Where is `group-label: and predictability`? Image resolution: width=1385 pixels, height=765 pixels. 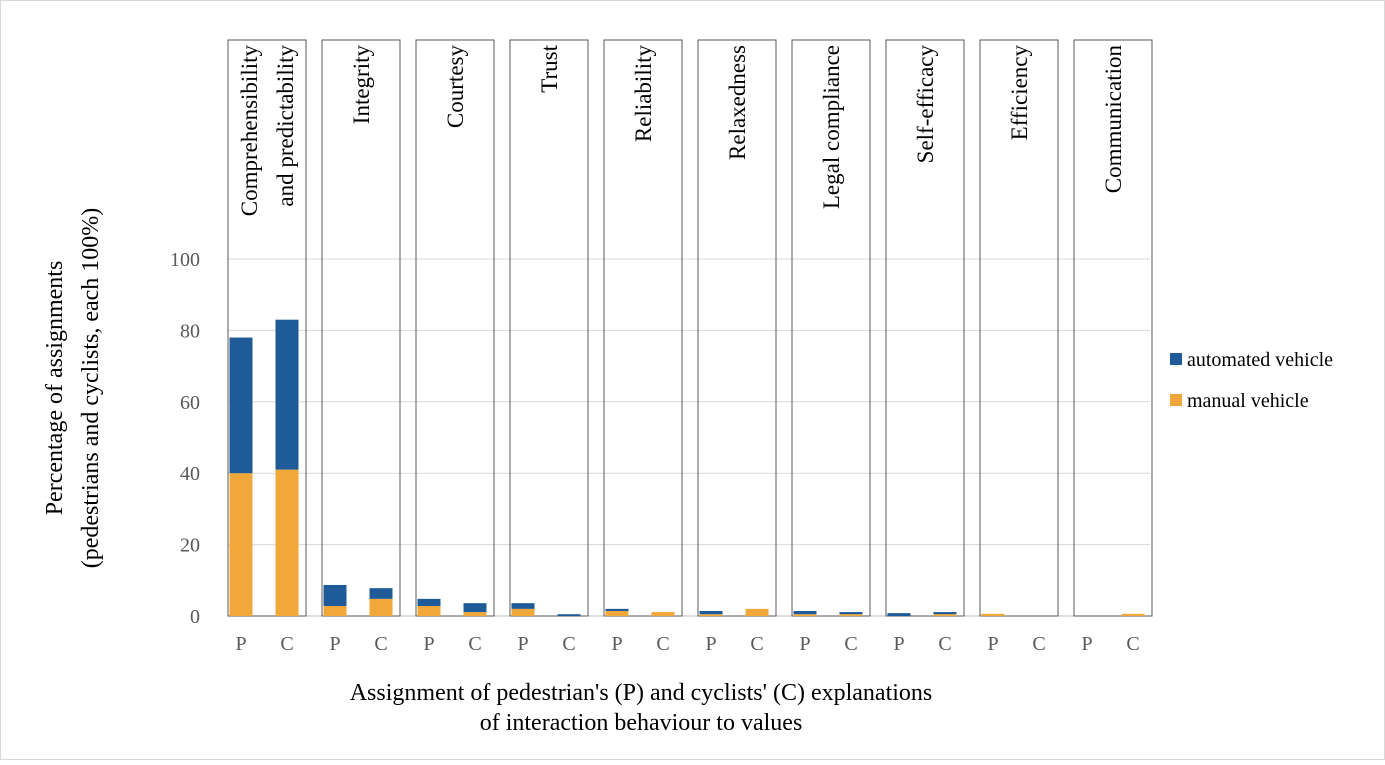
group-label: and predictability is located at coordinates (285, 126).